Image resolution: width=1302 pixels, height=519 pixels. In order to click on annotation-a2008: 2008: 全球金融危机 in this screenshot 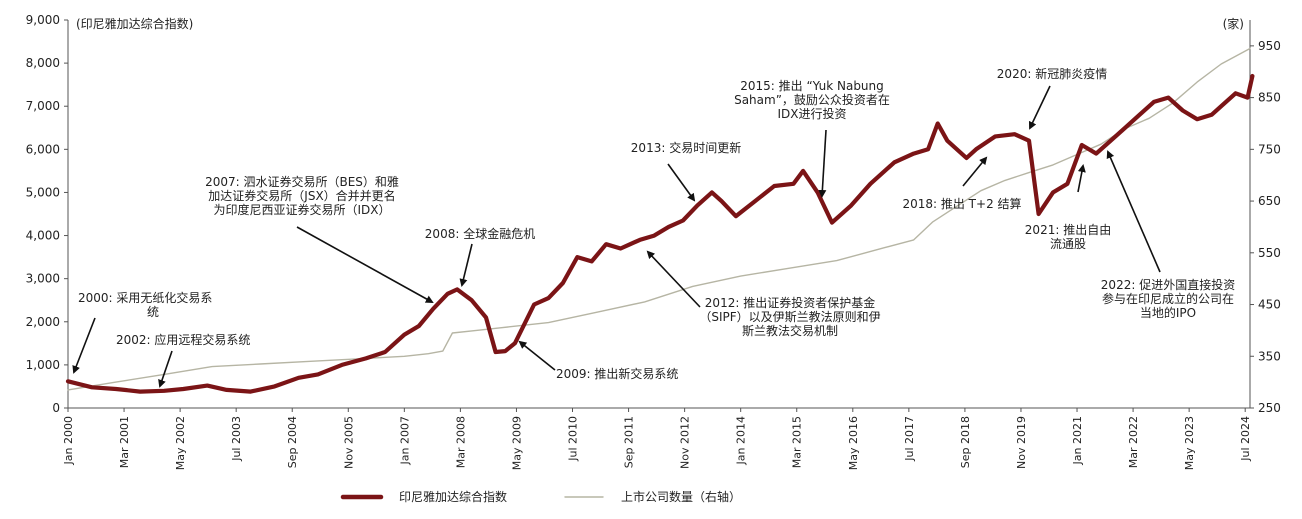, I will do `click(480, 256)`.